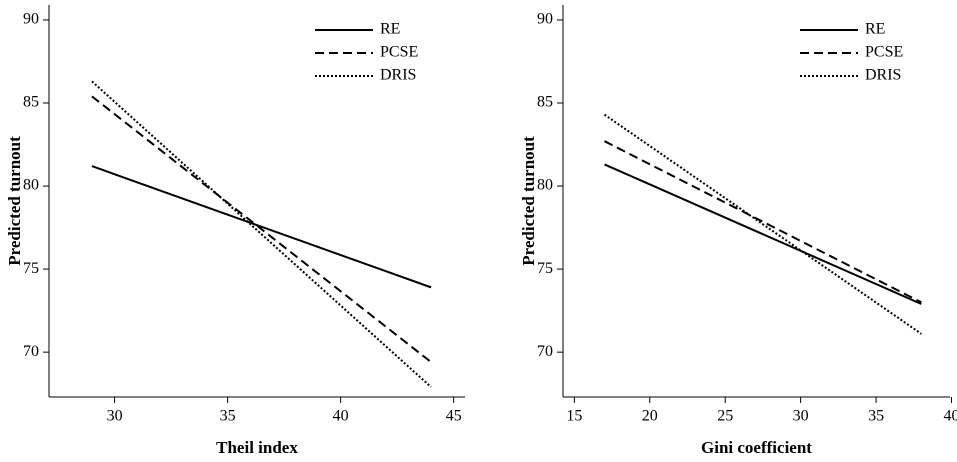 This screenshot has height=462, width=957. What do you see at coordinates (454, 416) in the screenshot?
I see `x-tick-label: 45` at bounding box center [454, 416].